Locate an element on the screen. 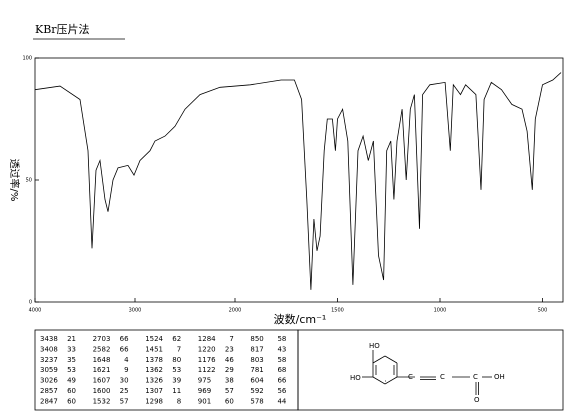  peak-wavenumber: 1532 is located at coordinates (102, 401).